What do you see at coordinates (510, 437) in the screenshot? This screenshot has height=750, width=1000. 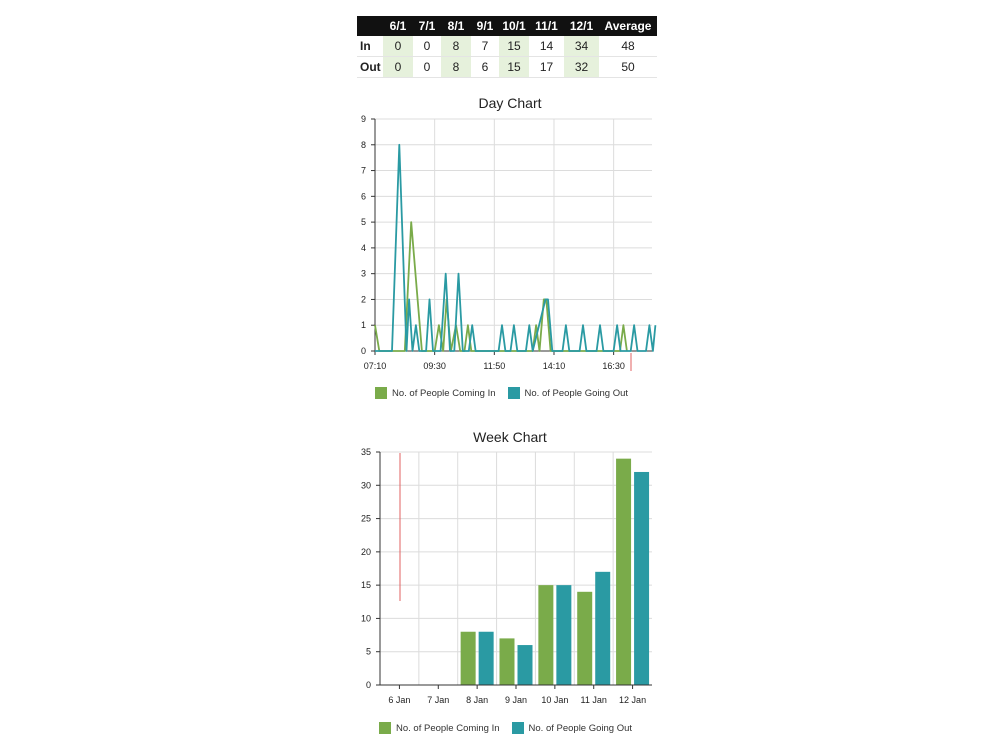 I see `week-chart-title: Week Chart` at bounding box center [510, 437].